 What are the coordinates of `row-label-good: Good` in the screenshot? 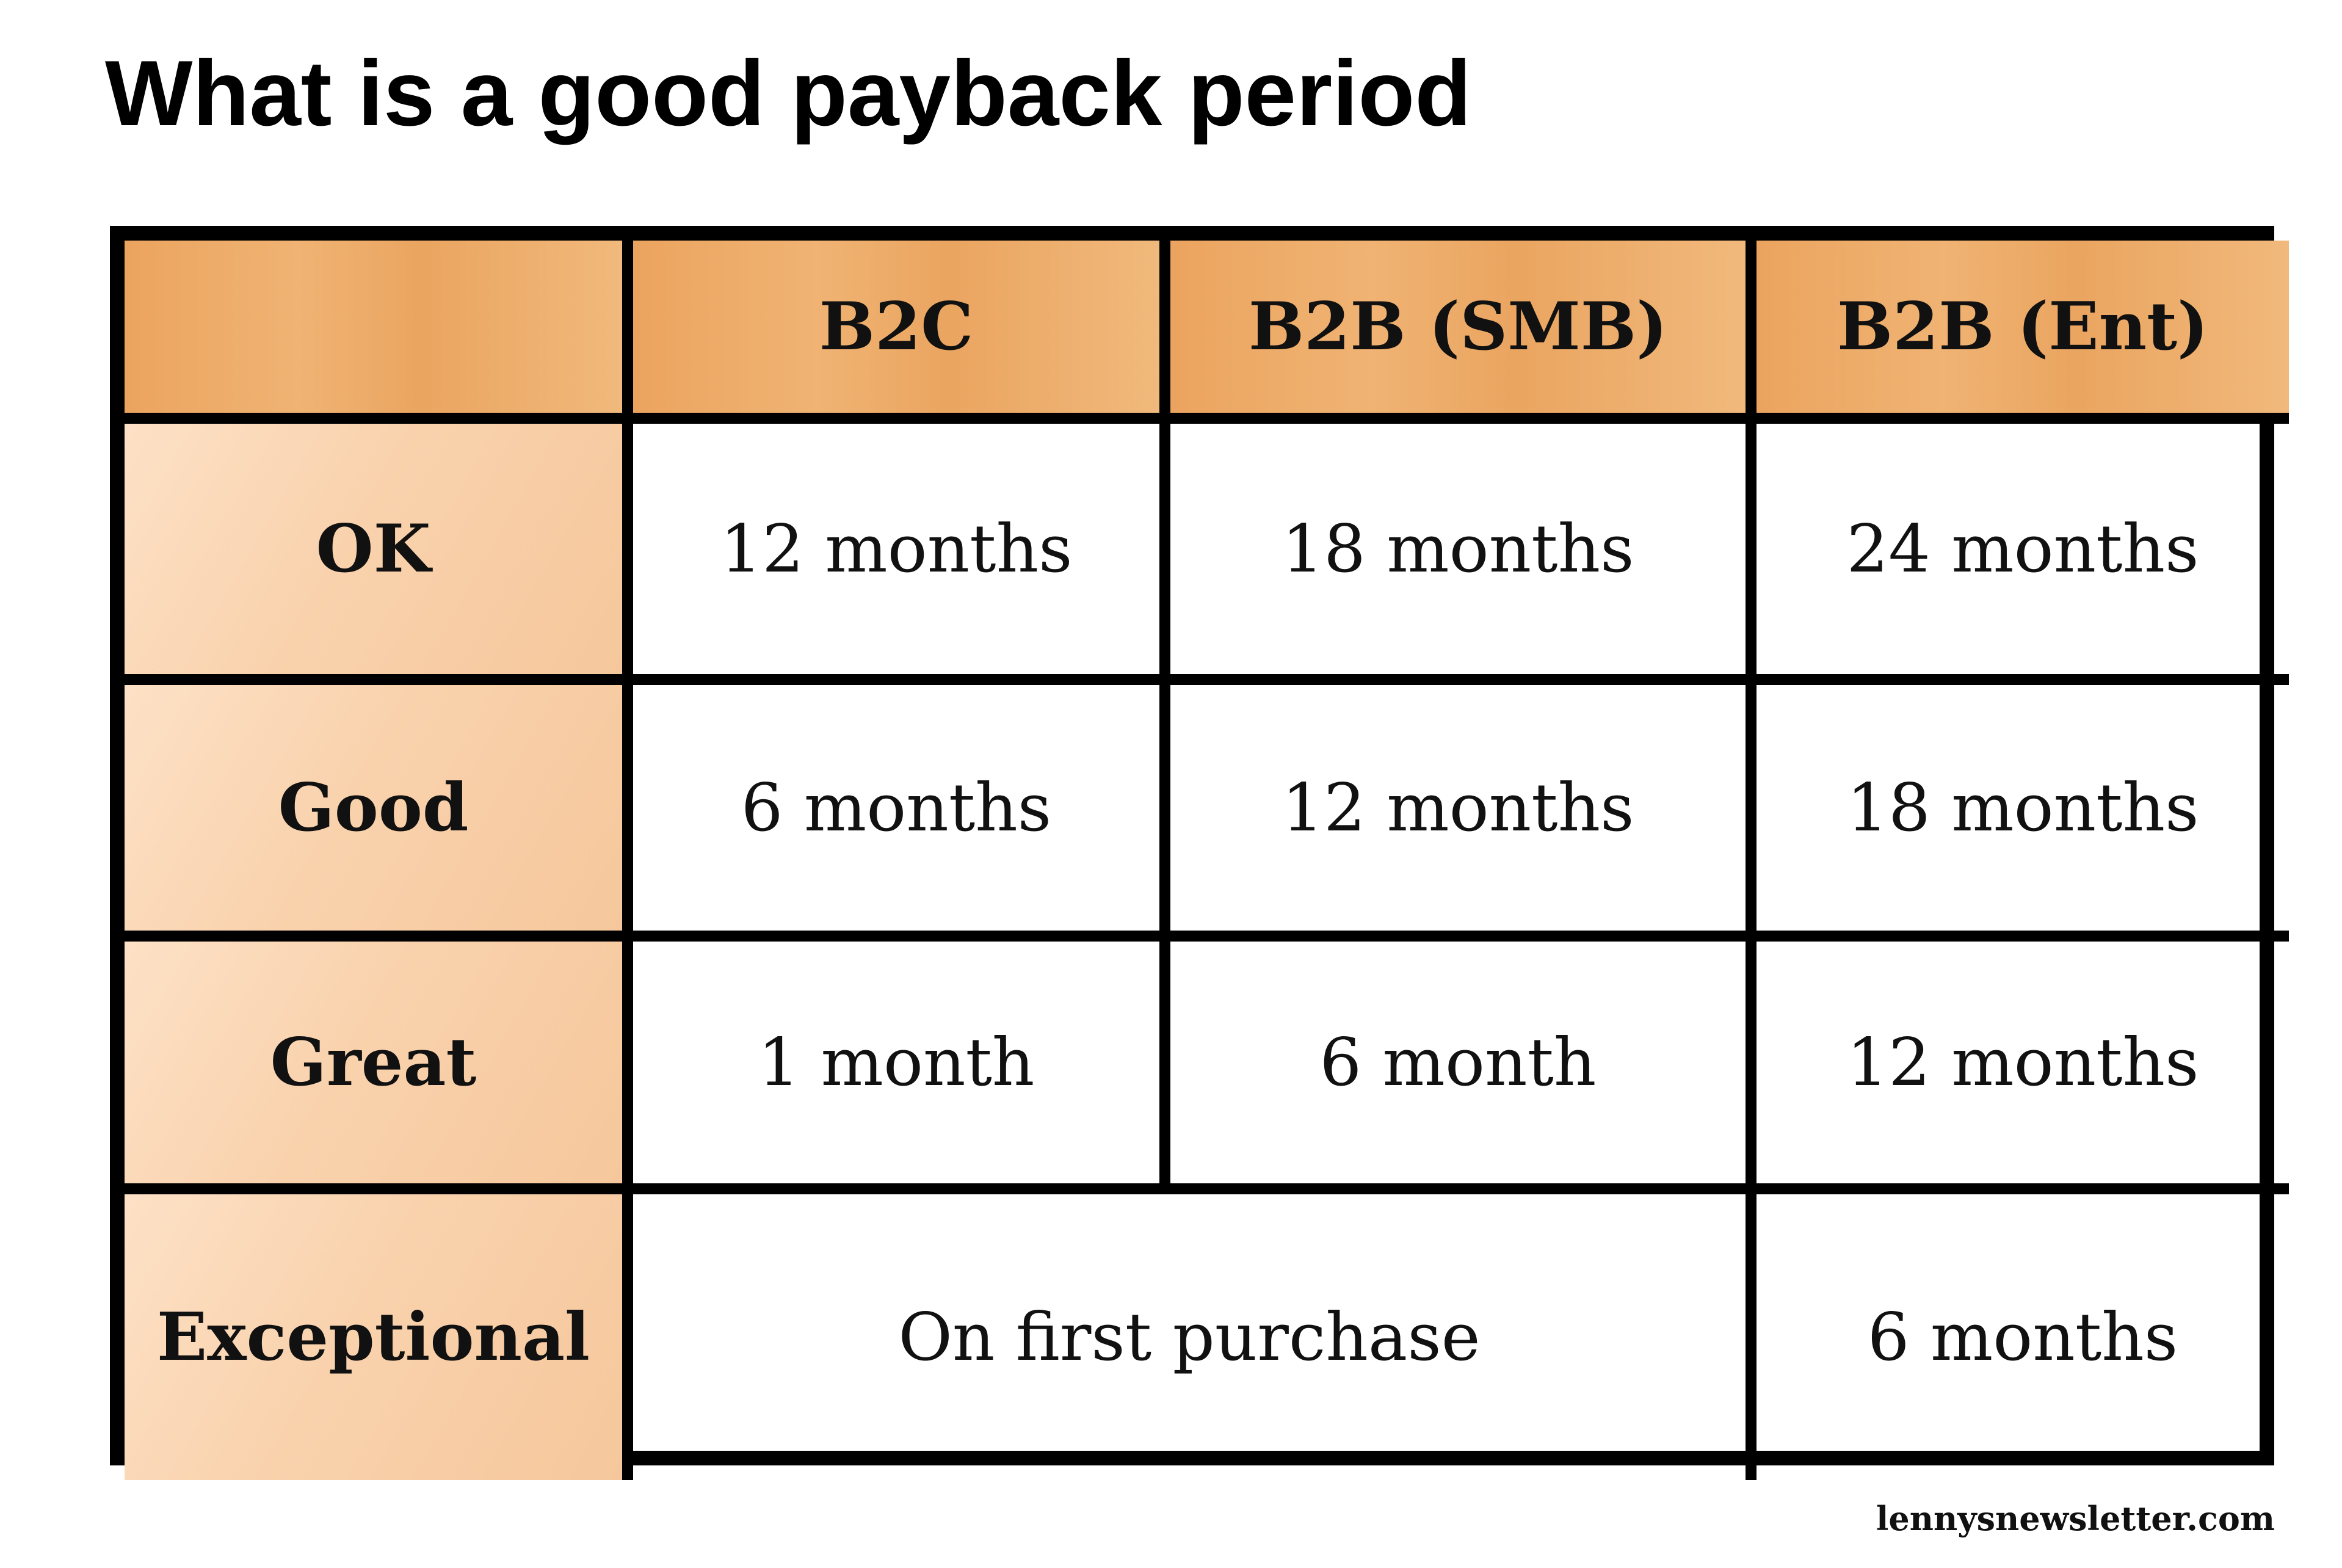 It's located at (379, 813).